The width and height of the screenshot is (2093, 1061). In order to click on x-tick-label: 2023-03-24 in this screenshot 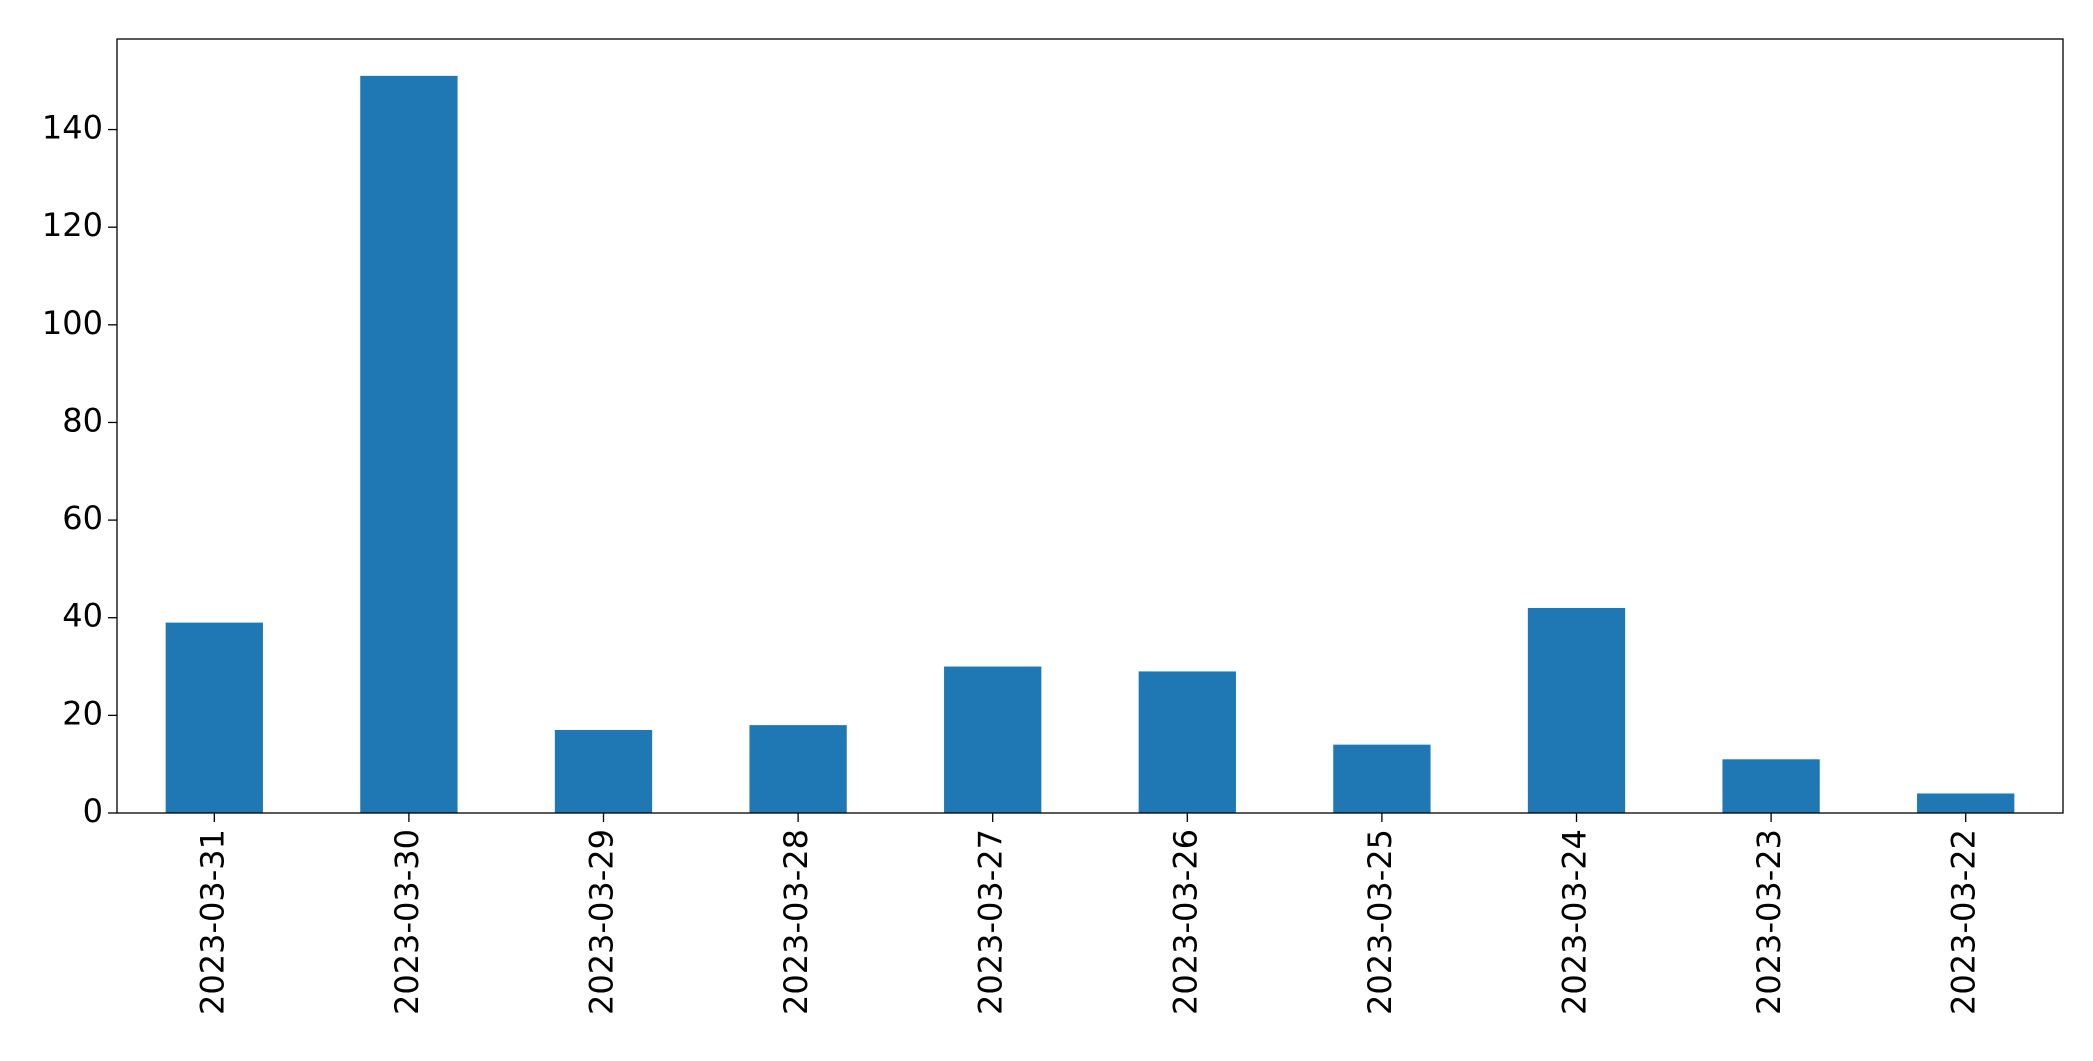, I will do `click(1575, 922)`.